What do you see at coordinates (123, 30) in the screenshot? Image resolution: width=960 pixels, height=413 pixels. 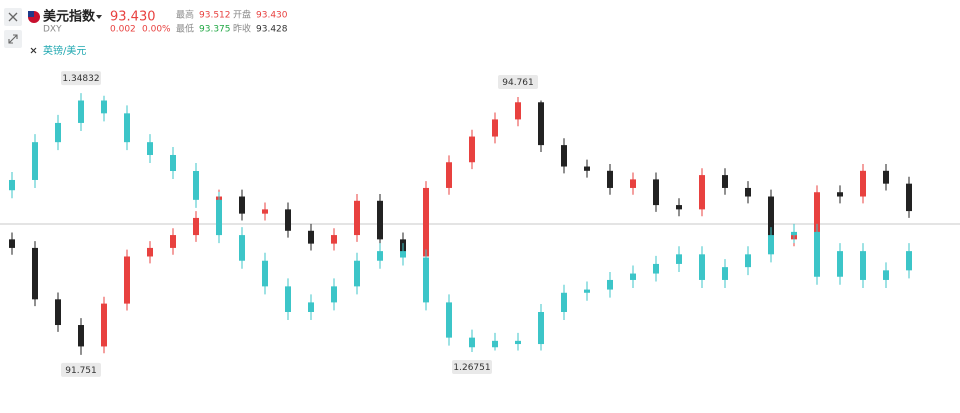 I see `change: 0.002` at bounding box center [123, 30].